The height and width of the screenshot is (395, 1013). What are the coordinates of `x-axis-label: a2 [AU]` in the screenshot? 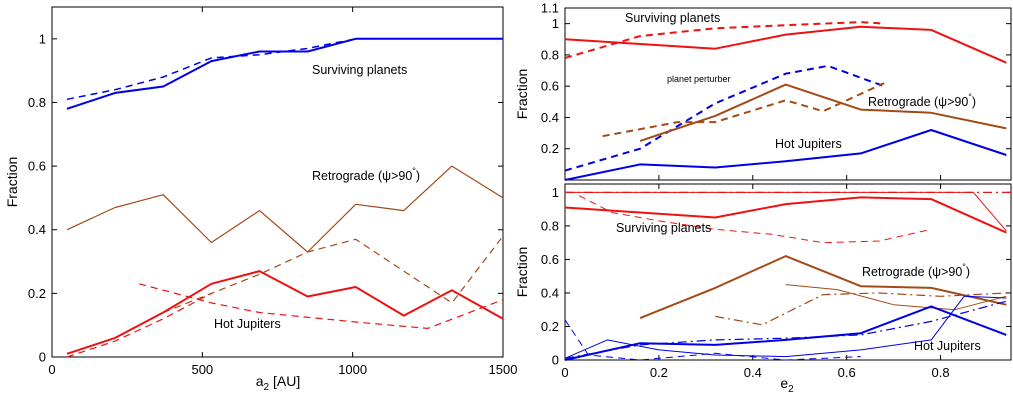 It's located at (278, 383).